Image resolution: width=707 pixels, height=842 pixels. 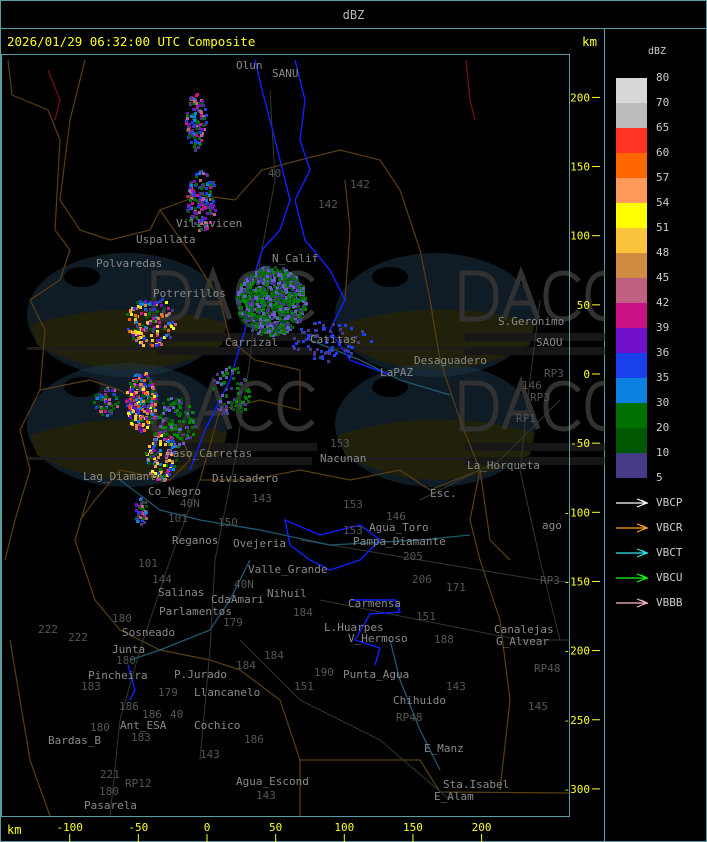 What do you see at coordinates (402, 348) in the screenshot?
I see `watermark-url-shape` at bounding box center [402, 348].